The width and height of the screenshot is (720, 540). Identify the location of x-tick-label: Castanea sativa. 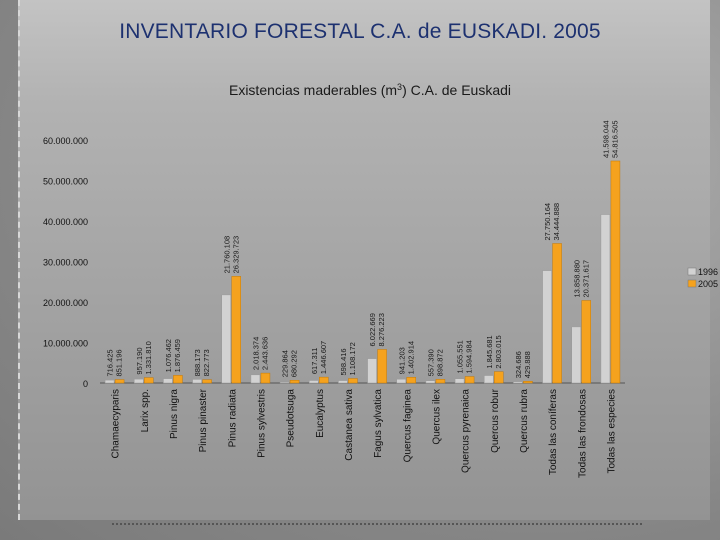
(349, 425).